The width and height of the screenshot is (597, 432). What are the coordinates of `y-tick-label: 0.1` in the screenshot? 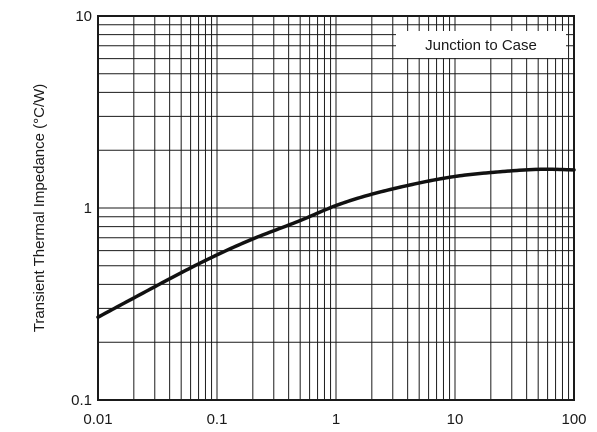 It's located at (81, 400).